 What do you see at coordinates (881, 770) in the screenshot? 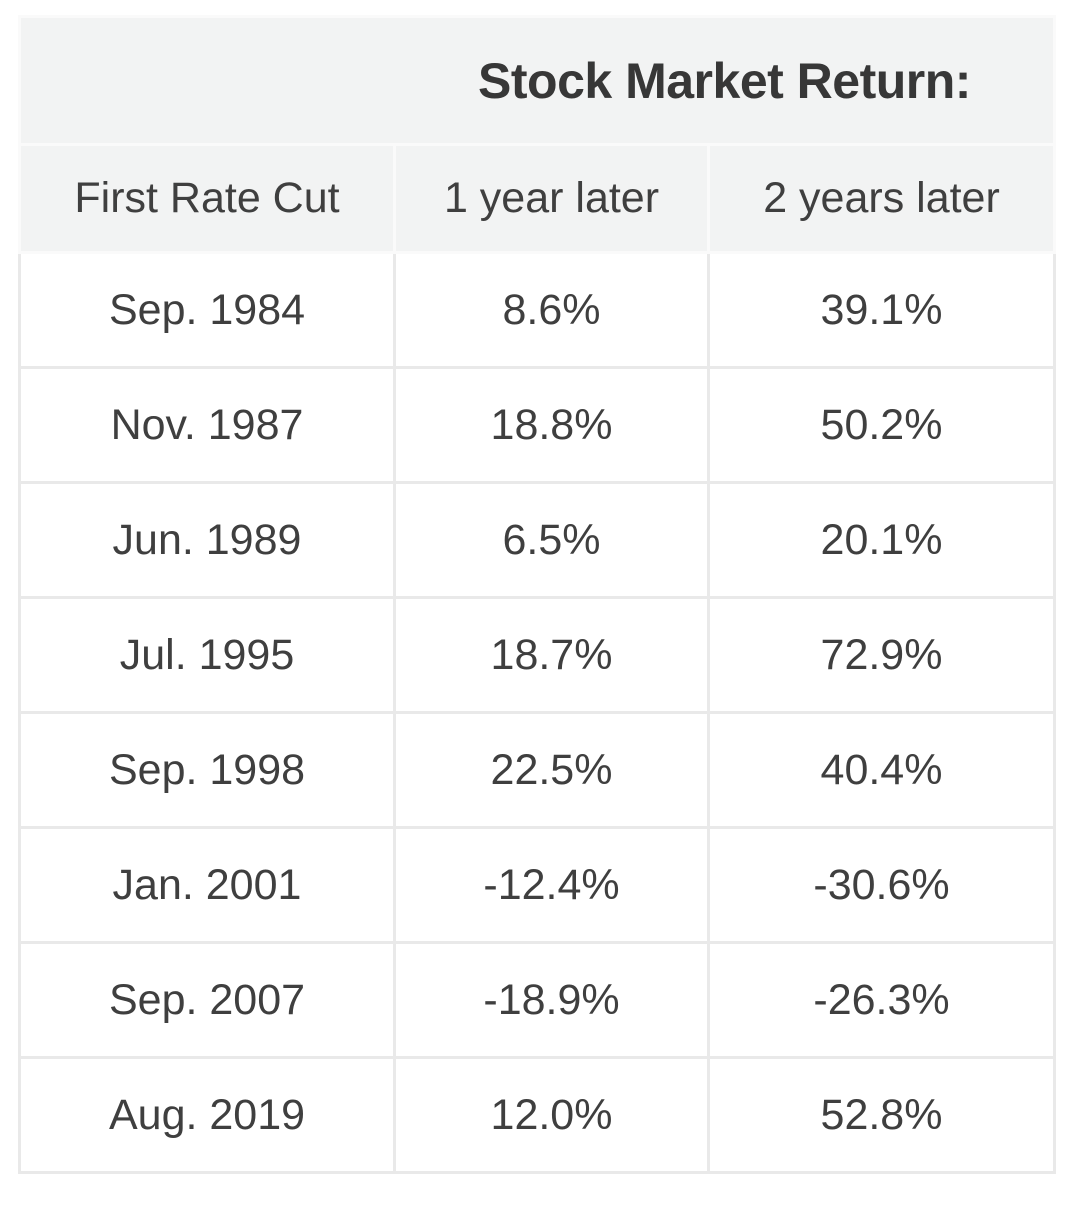
I see `return-2yr-cell: 40.4%` at bounding box center [881, 770].